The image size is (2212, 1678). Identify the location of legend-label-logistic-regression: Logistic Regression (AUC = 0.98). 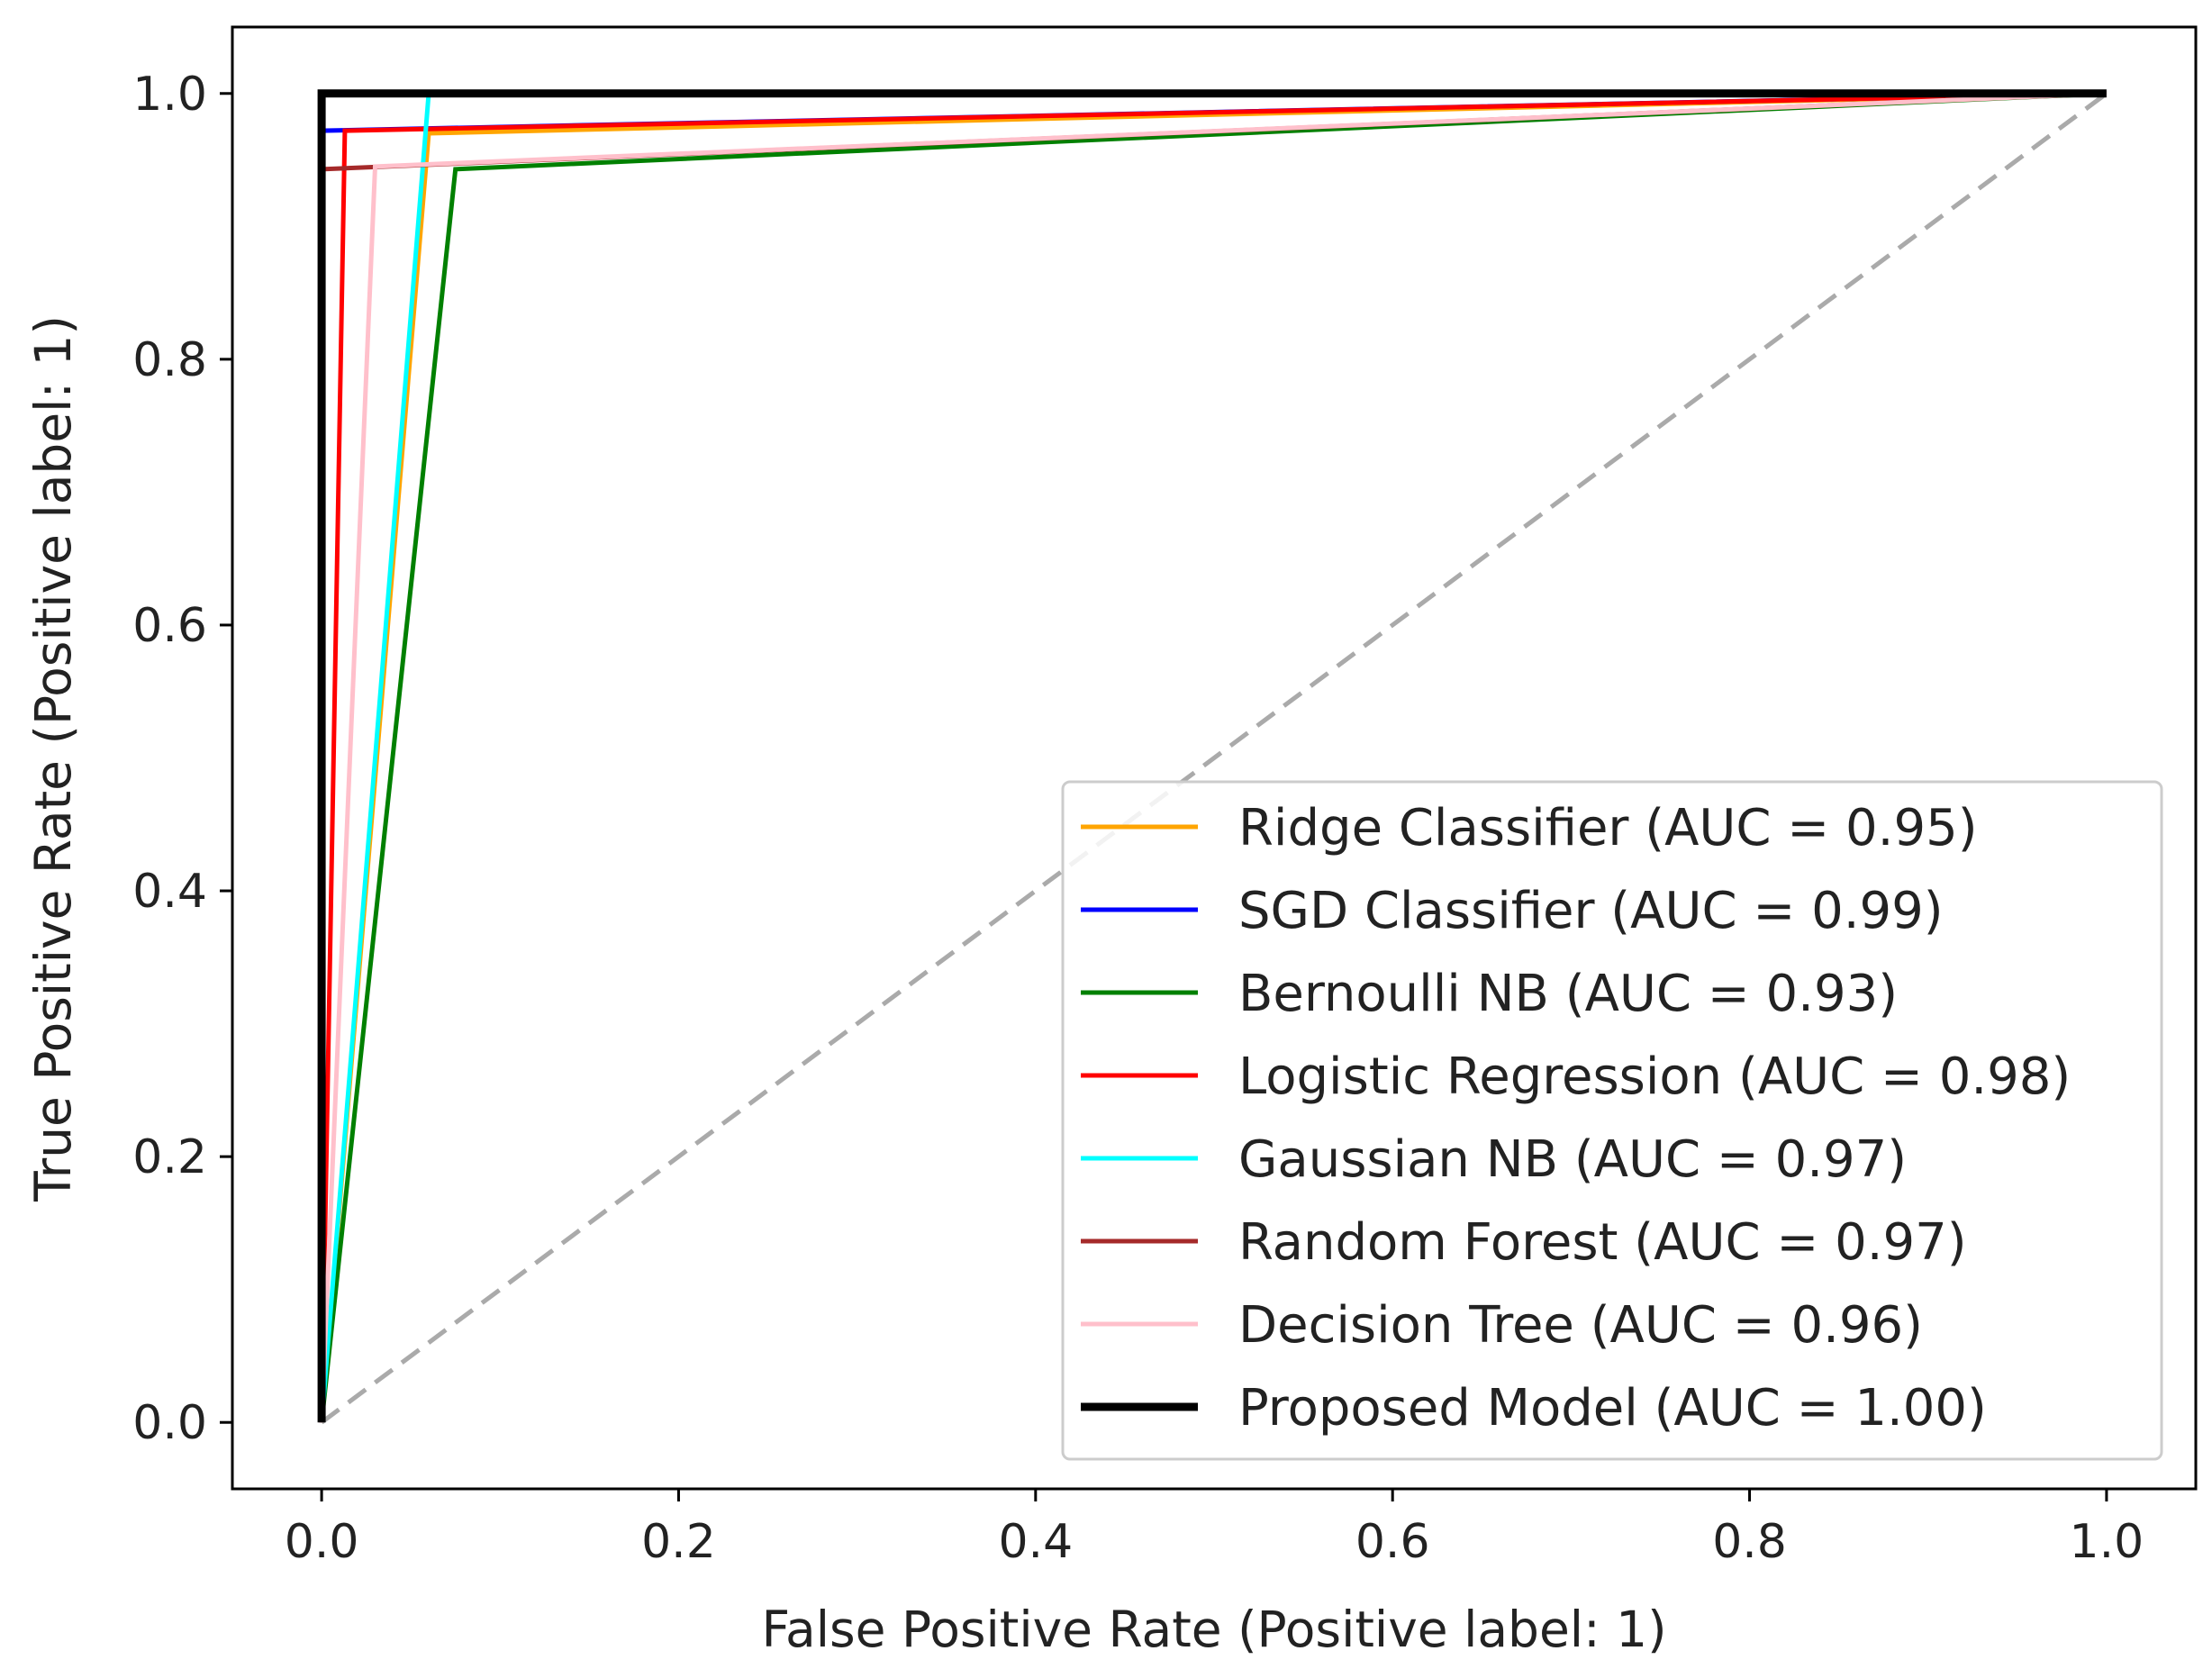
(1655, 1077).